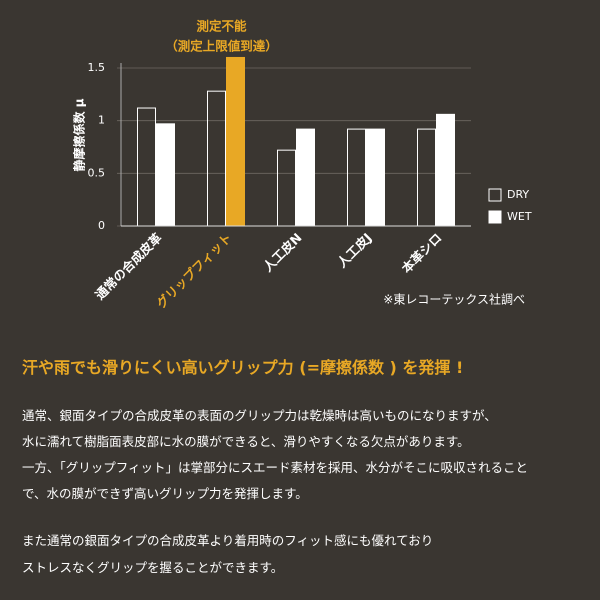  Describe the element at coordinates (246, 441) in the screenshot. I see `text-line: 水に濡れて樹脂面表皮部に水の膜ができると、滑りやすくなる欠点があります。` at that location.